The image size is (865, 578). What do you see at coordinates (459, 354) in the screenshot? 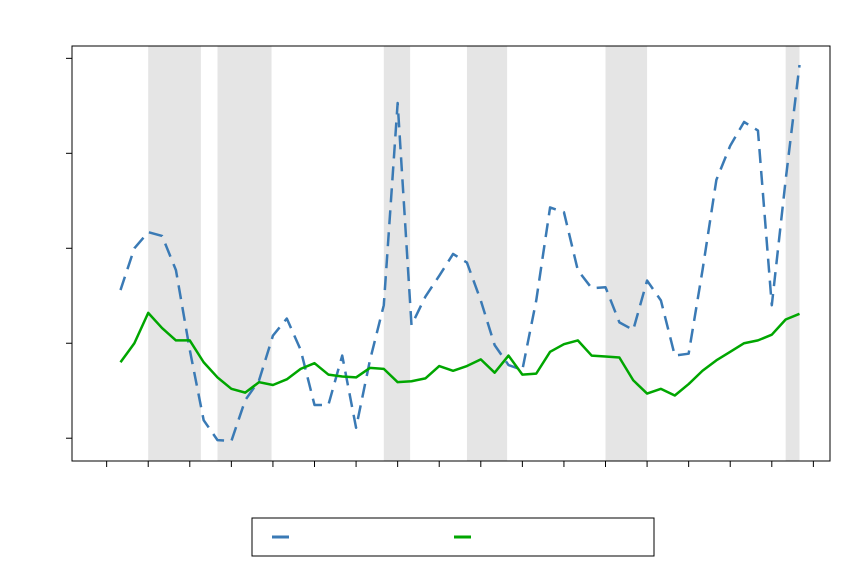
I see `series-line` at bounding box center [459, 354].